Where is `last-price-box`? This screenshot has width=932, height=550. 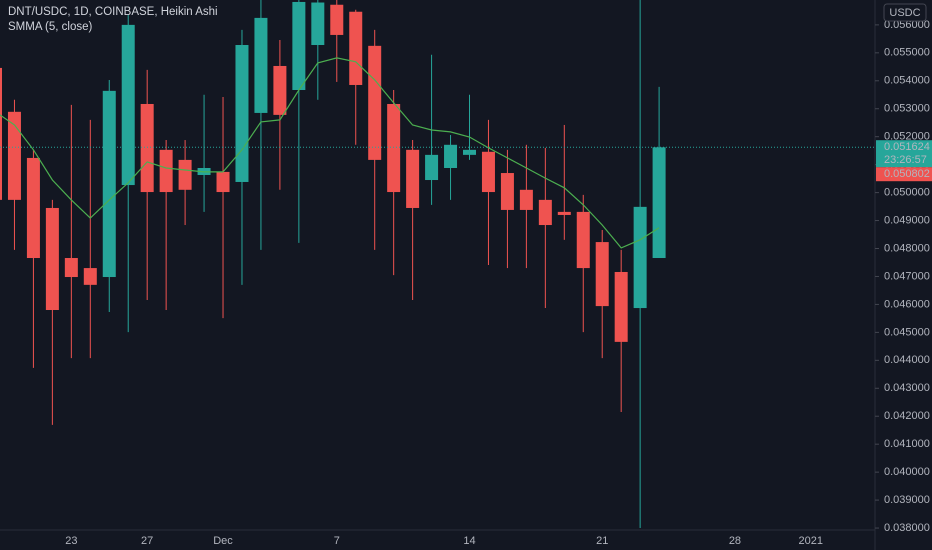 last-price-box is located at coordinates (904, 154).